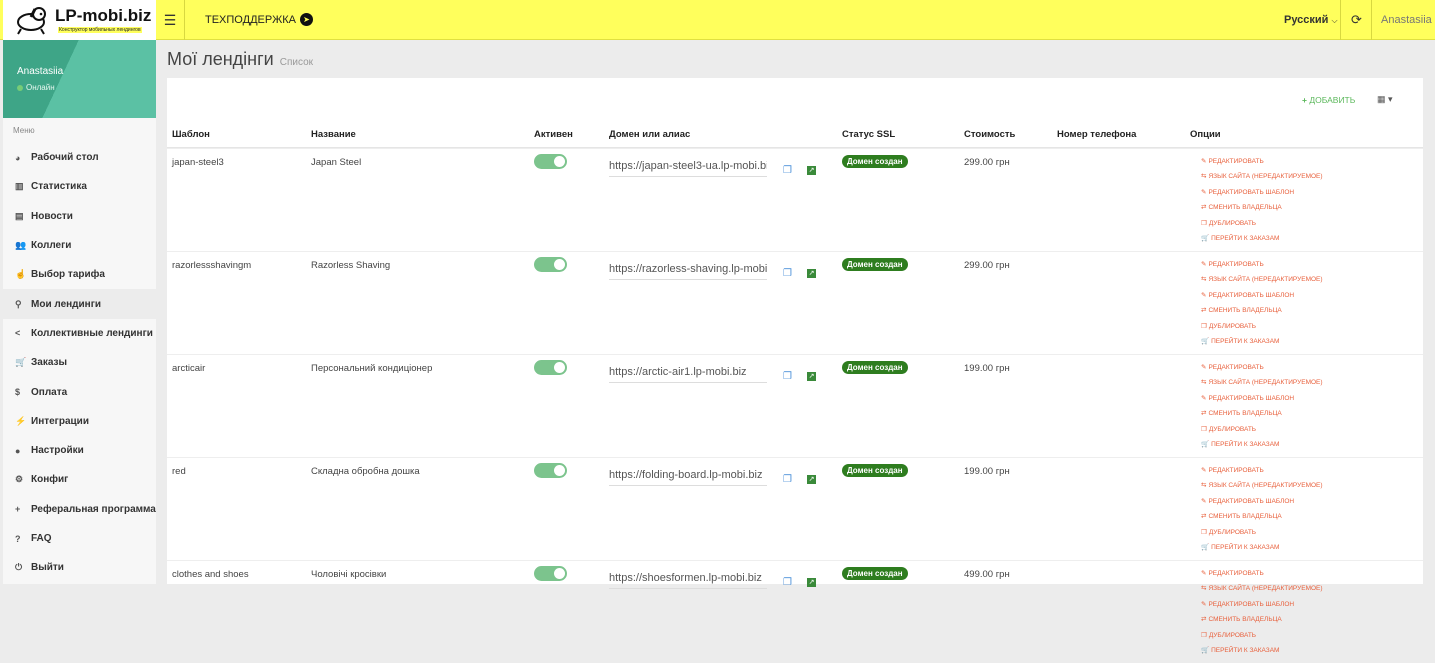 This screenshot has width=1435, height=663. Describe the element at coordinates (1311, 20) in the screenshot. I see `language-dropdown: Русский ⌵` at that location.